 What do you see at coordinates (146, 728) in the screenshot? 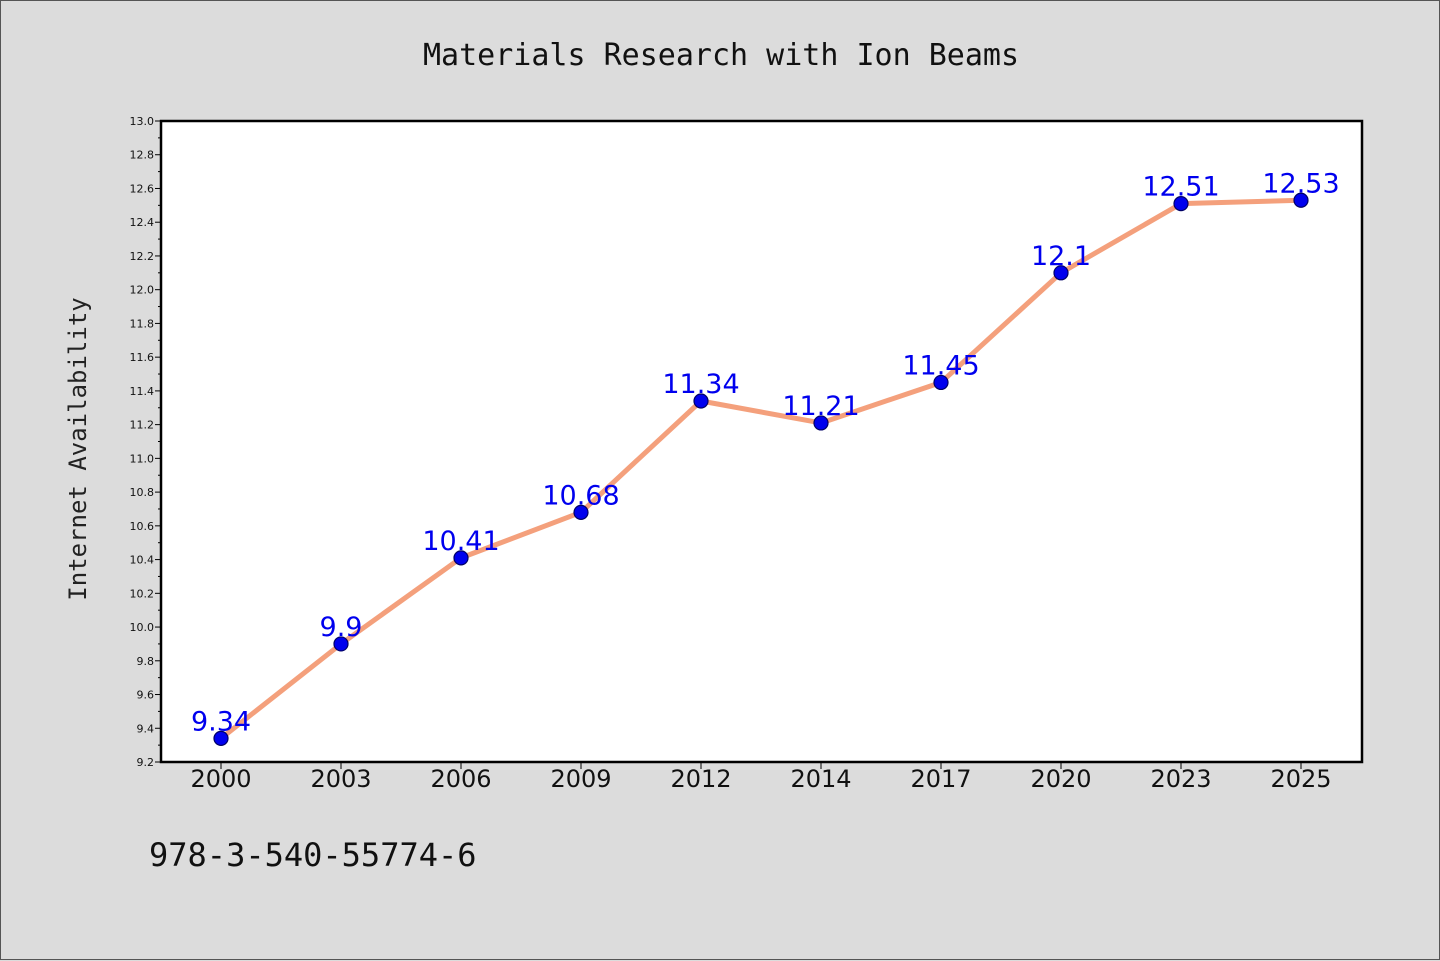
I see `y-tick-label: 9.4` at bounding box center [146, 728].